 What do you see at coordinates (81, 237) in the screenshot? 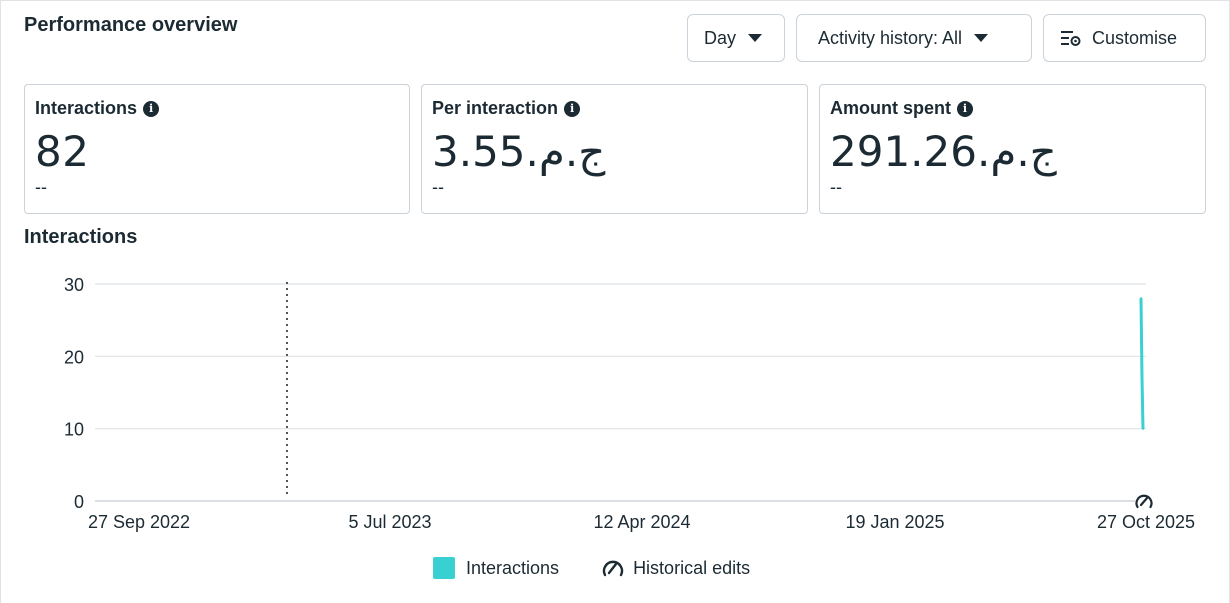
I see `chart-title: Interactions` at bounding box center [81, 237].